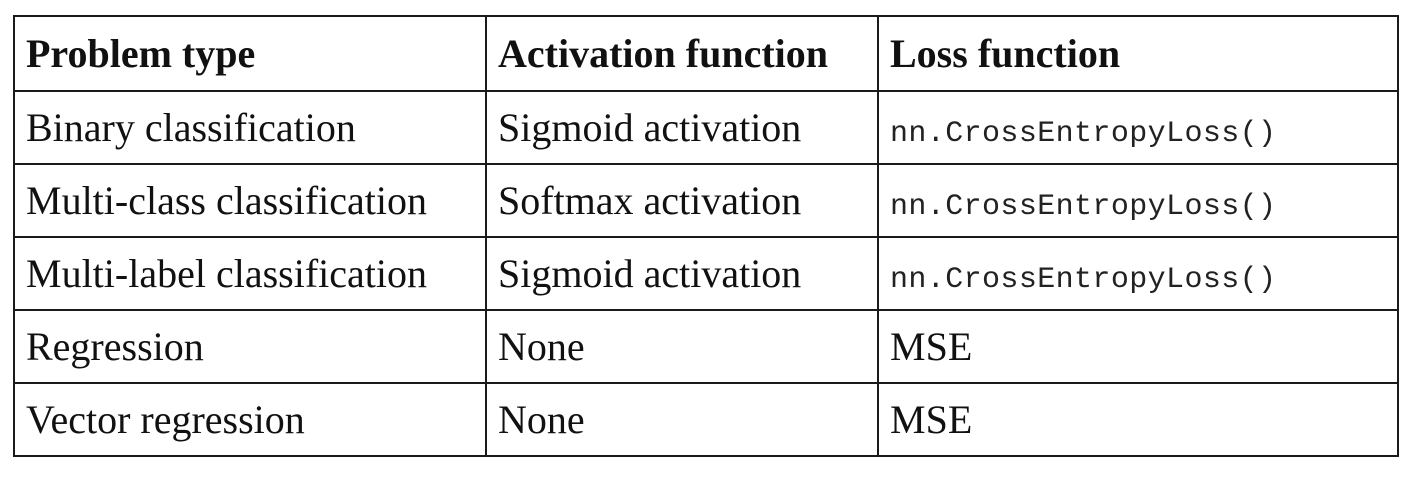 The width and height of the screenshot is (1420, 490). Describe the element at coordinates (250, 419) in the screenshot. I see `cell-problem-type: Vector regression` at that location.